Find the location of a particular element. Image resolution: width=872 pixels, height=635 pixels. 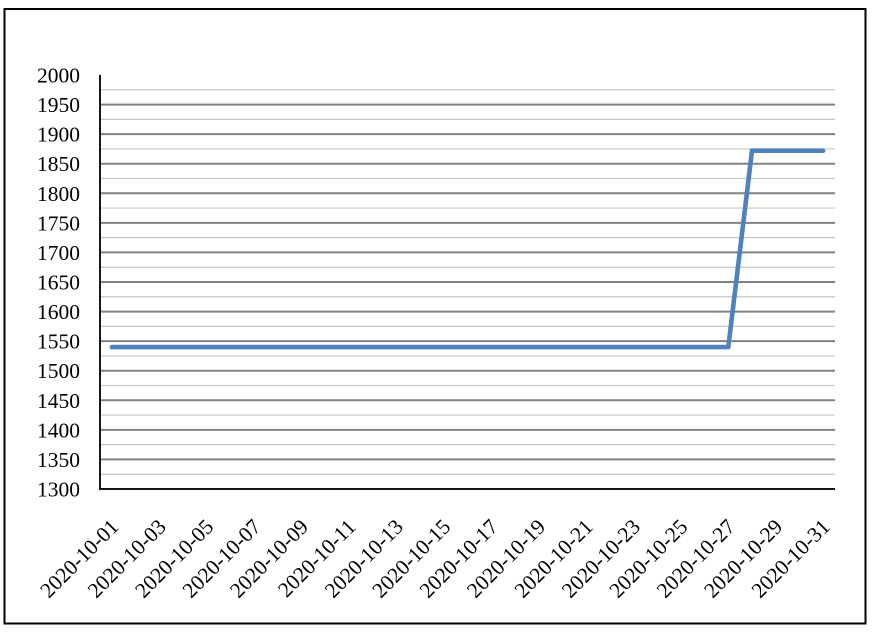

y-axis-label: 2000 is located at coordinates (58, 76).